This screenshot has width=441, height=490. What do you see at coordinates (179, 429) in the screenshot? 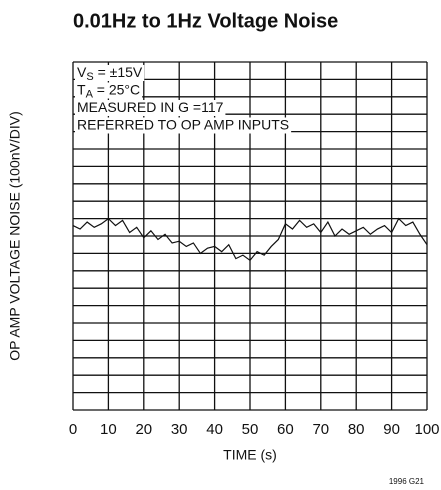
I see `x-tick-label: 30` at bounding box center [179, 429].